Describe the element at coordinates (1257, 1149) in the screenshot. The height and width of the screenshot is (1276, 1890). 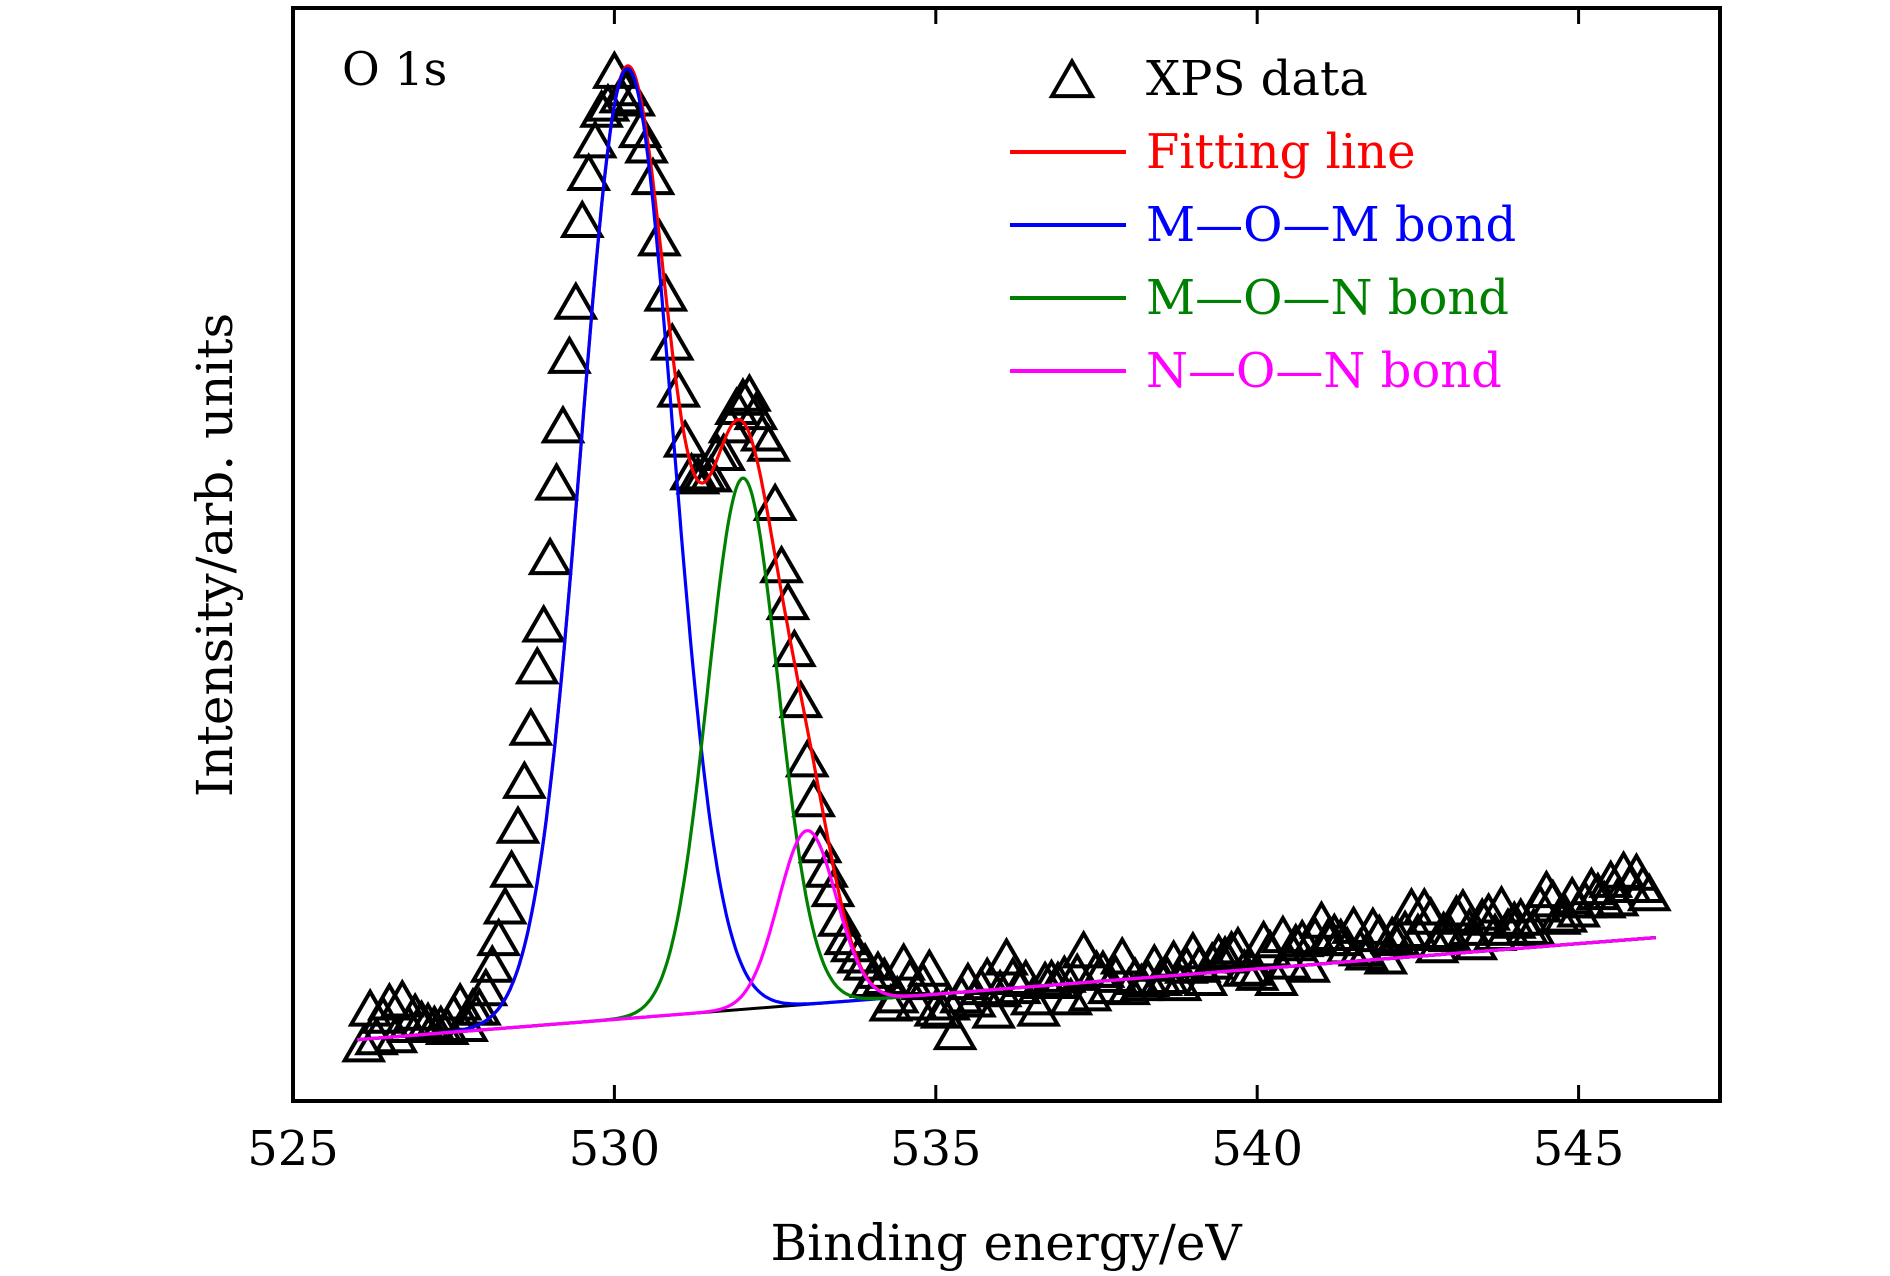
I see `x-tick-label: 540` at that location.